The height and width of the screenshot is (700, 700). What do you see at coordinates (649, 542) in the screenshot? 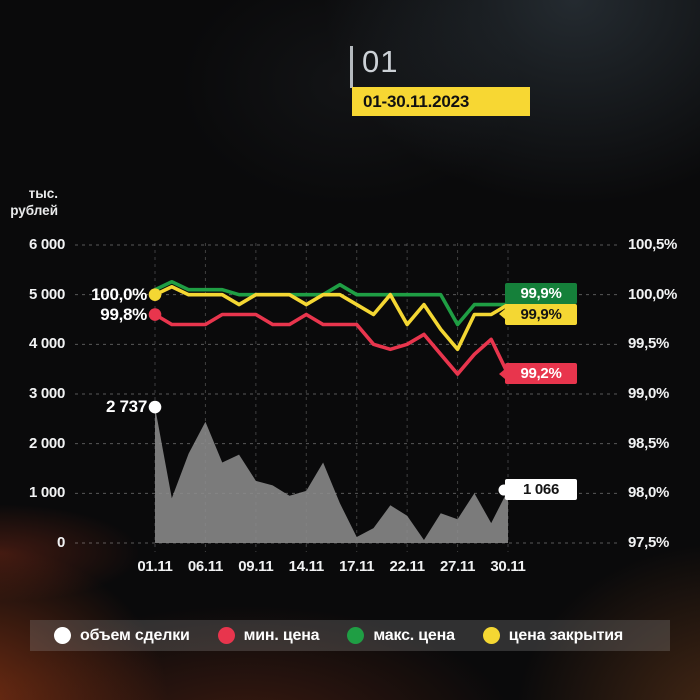
I see `y-axis-tick-right: 97,5%` at bounding box center [649, 542].